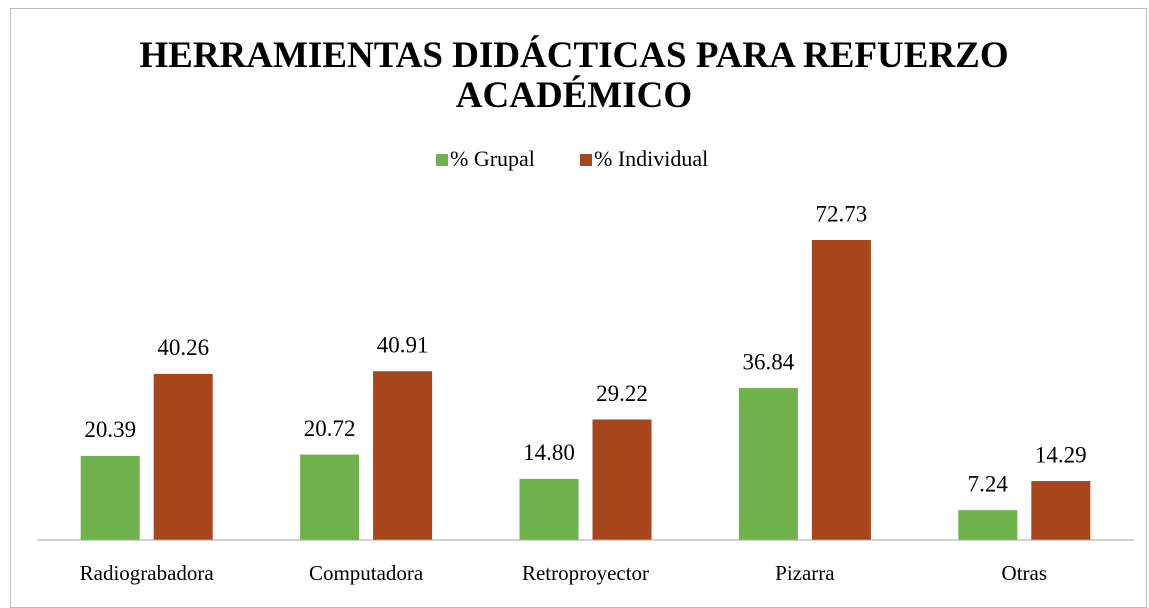  I want to click on x-tick-label: Radiograbadora, so click(147, 573).